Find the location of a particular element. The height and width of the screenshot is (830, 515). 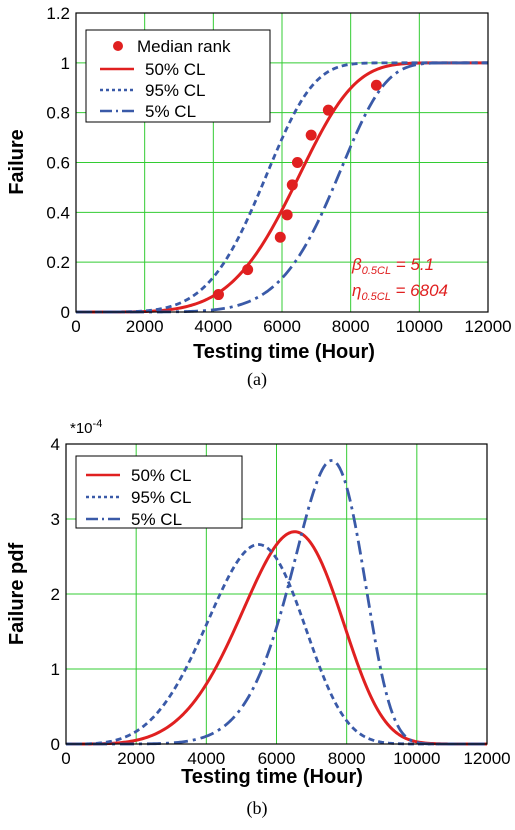

beta-symbol: β is located at coordinates (356, 264).